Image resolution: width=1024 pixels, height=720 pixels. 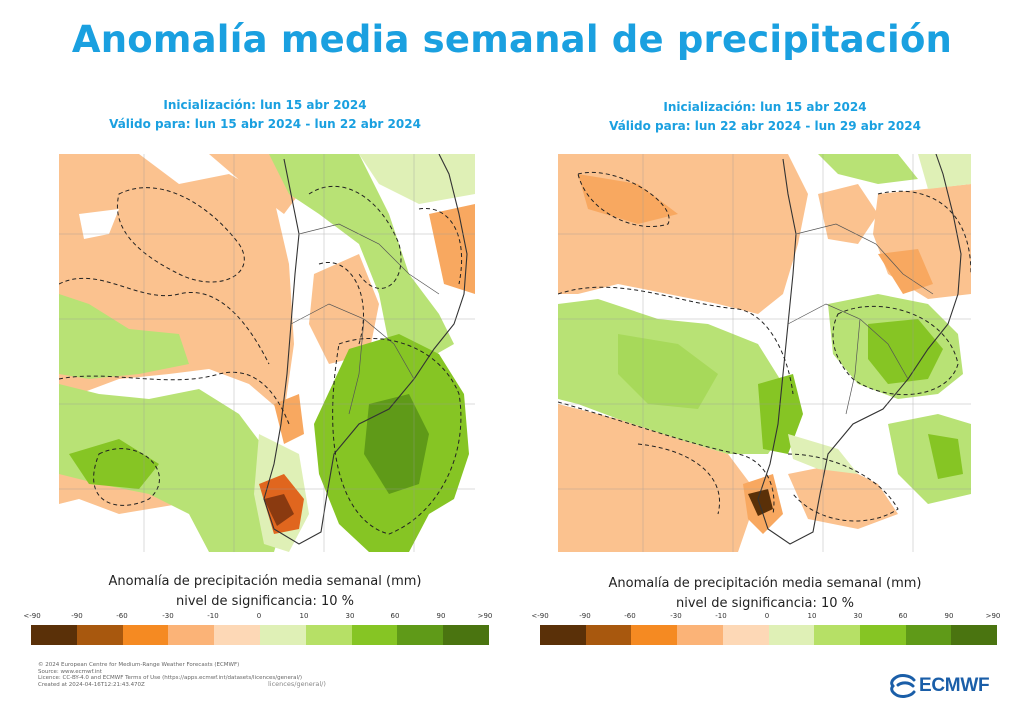 I want to click on ecmwf-swirl-icon, so click(x=903, y=686).